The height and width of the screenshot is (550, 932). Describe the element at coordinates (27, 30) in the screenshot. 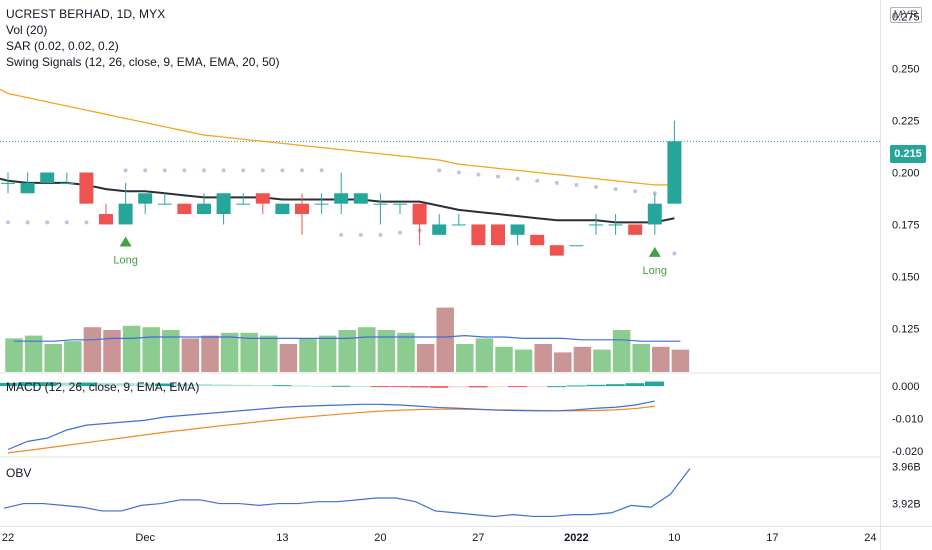

I see `indicator-volume: Vol (20)` at that location.